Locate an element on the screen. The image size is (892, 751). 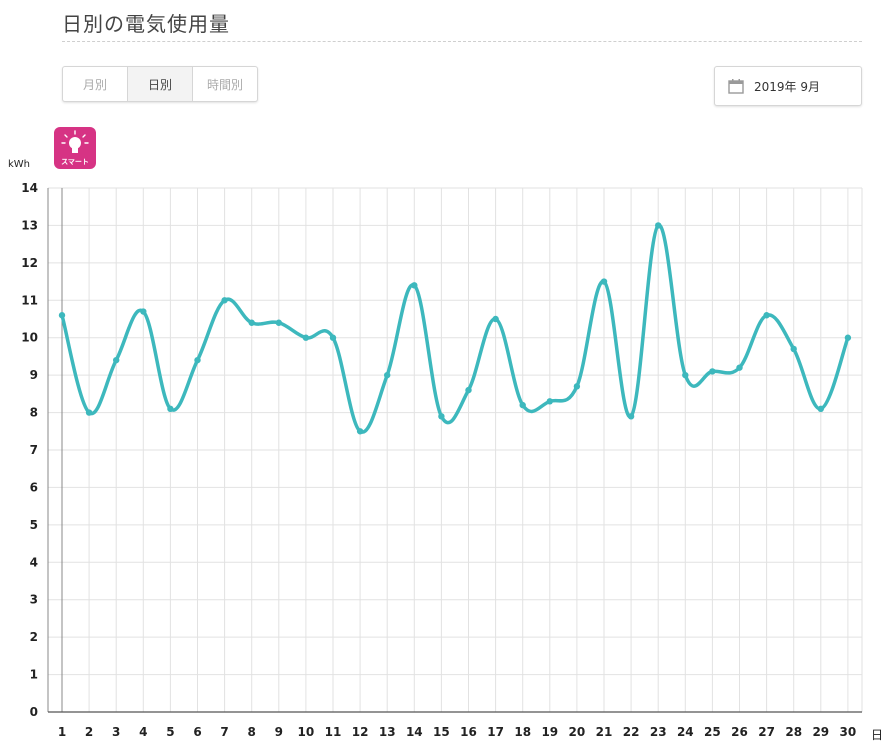
y-tick-label: 13 is located at coordinates (29, 225).